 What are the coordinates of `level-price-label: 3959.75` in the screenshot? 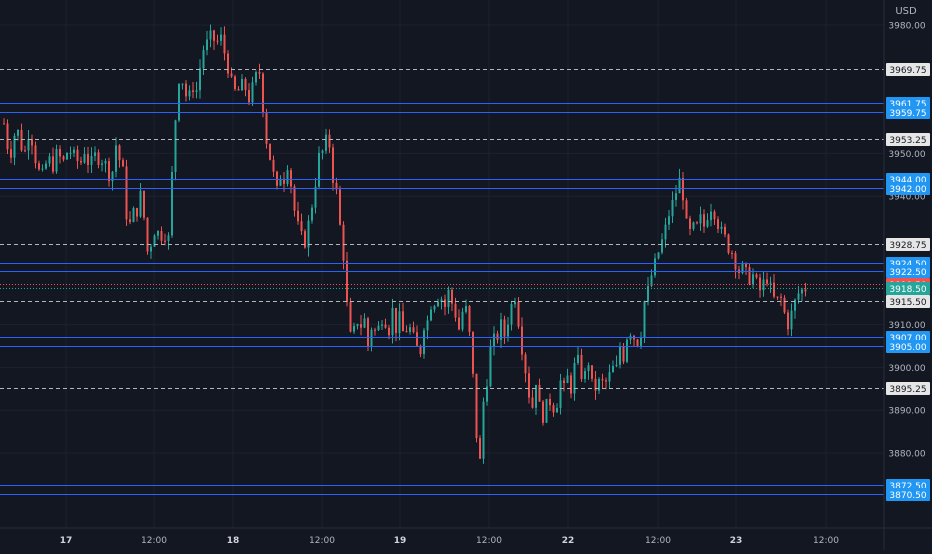 It's located at (907, 114).